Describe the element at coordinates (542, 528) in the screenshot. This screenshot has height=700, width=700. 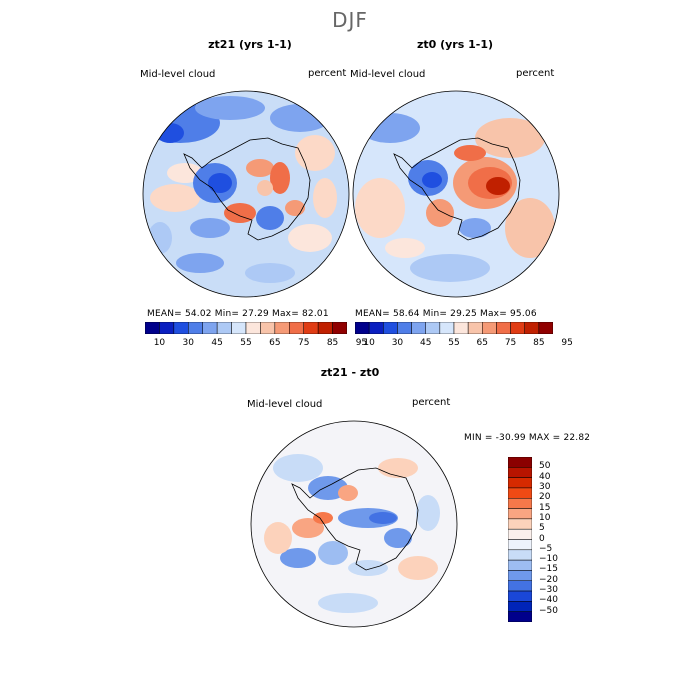
I see `panel-3-colorbar-tick-label: 5` at that location.